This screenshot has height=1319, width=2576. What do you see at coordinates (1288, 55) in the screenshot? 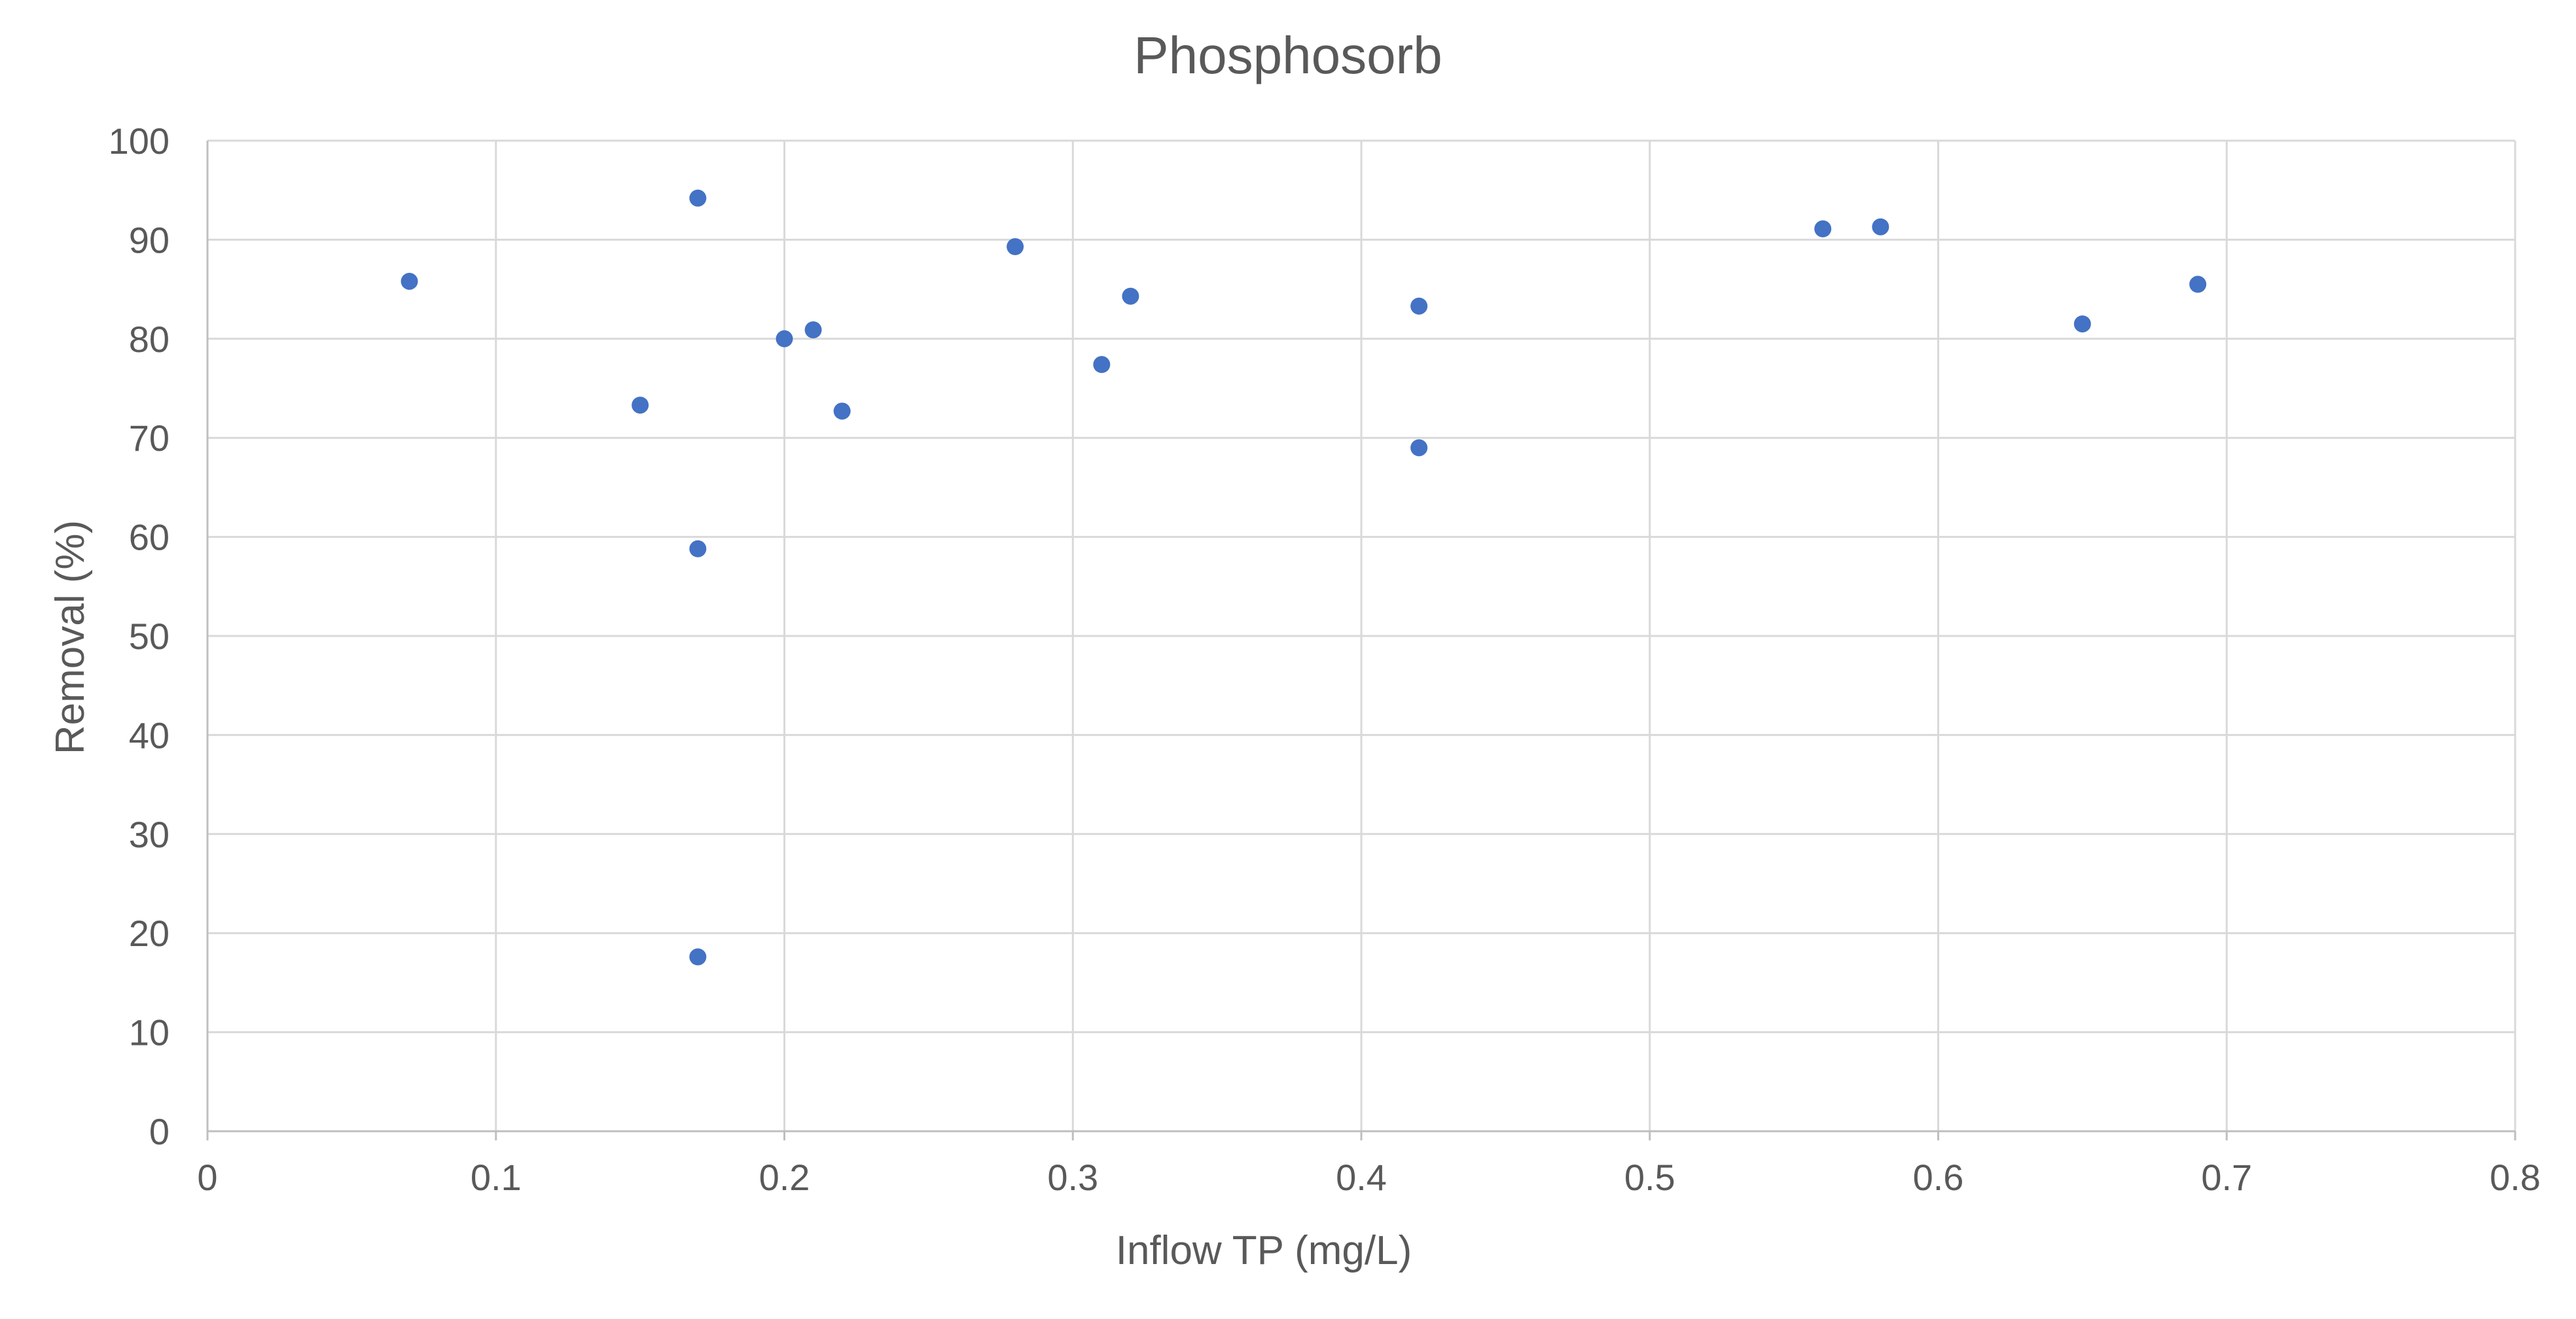
I see `chart-title: Phosphosorb` at bounding box center [1288, 55].